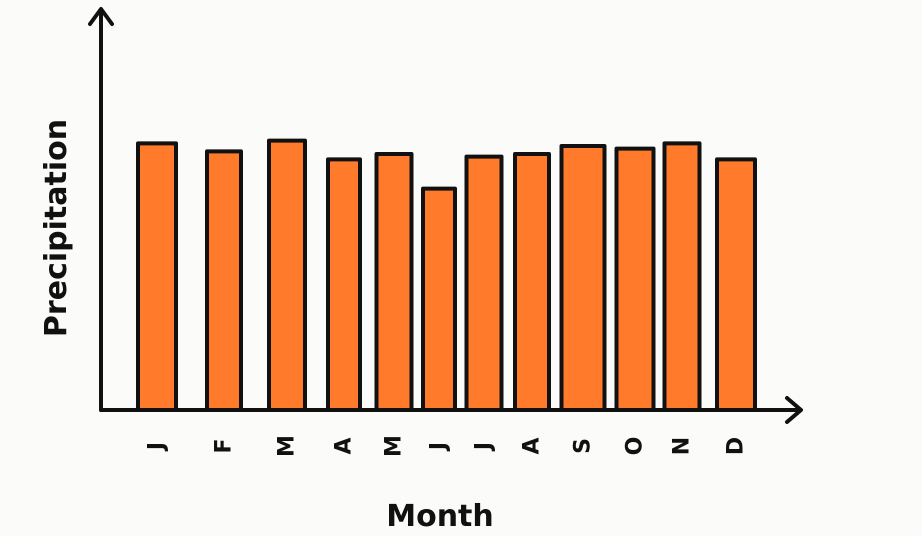 The image size is (922, 536). Describe the element at coordinates (287, 446) in the screenshot. I see `x-tick-label-3: M` at that location.